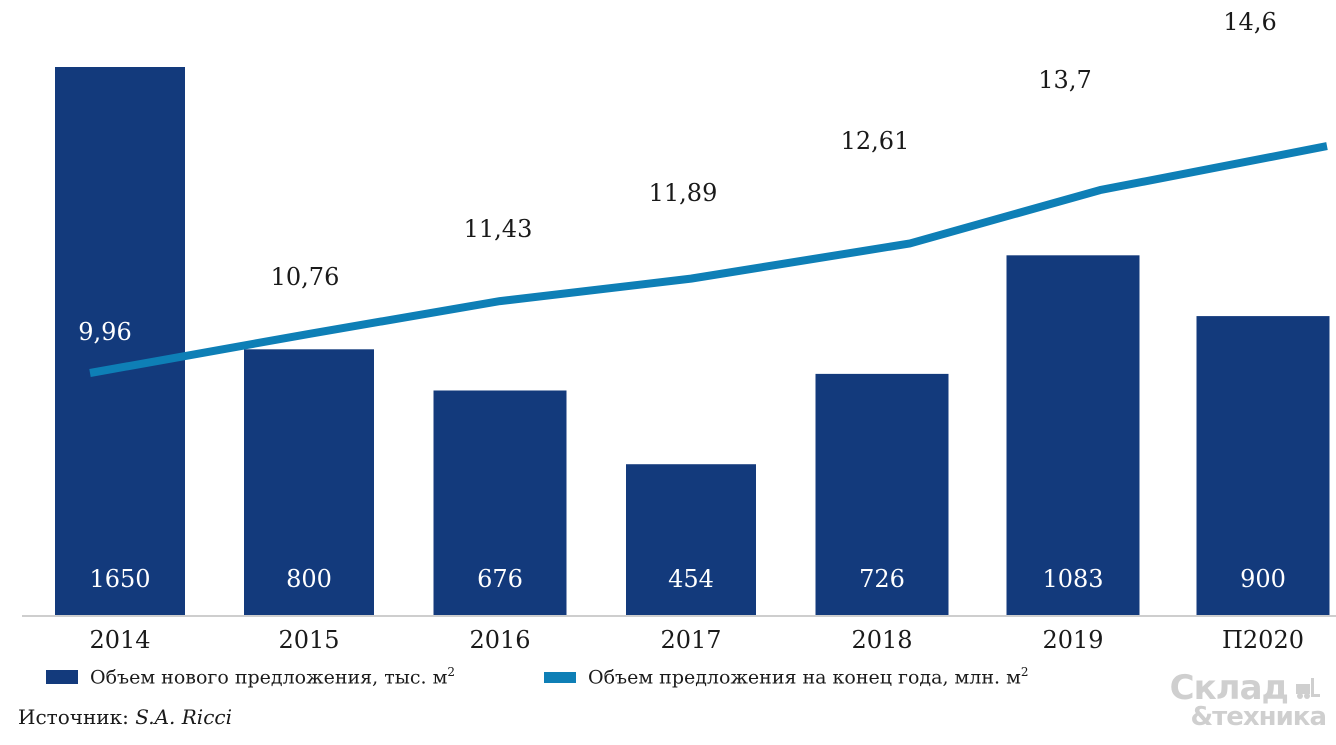 This screenshot has height=745, width=1336. I want to click on legend-item-line: Объем предложения на конец года, млн. м2, so click(786, 677).